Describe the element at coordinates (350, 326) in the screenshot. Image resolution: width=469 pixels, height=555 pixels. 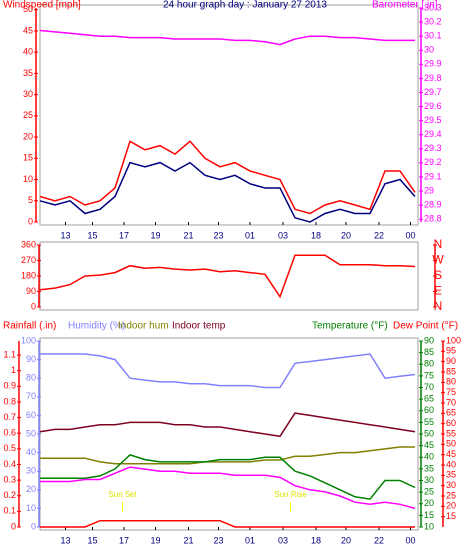
I see `legend-label: Temperature (°F)` at that location.